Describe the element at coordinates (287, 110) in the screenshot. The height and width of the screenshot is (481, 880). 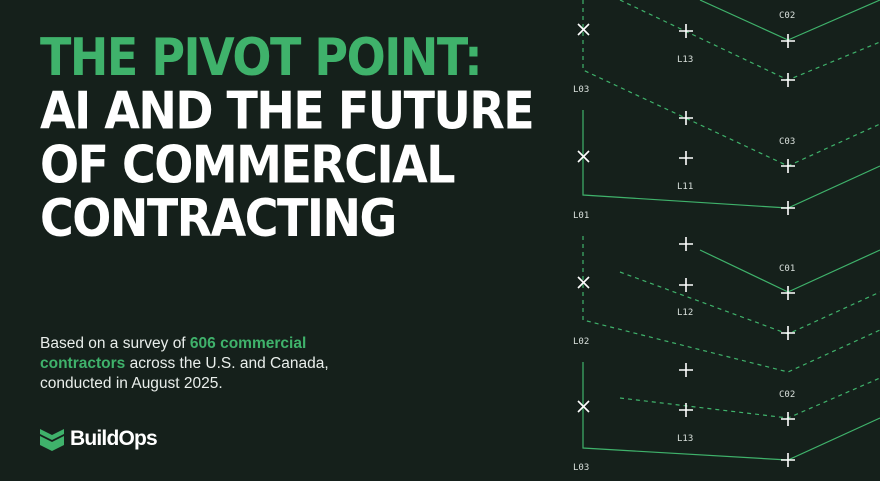
I see `title-line-2: AI and the Future` at that location.